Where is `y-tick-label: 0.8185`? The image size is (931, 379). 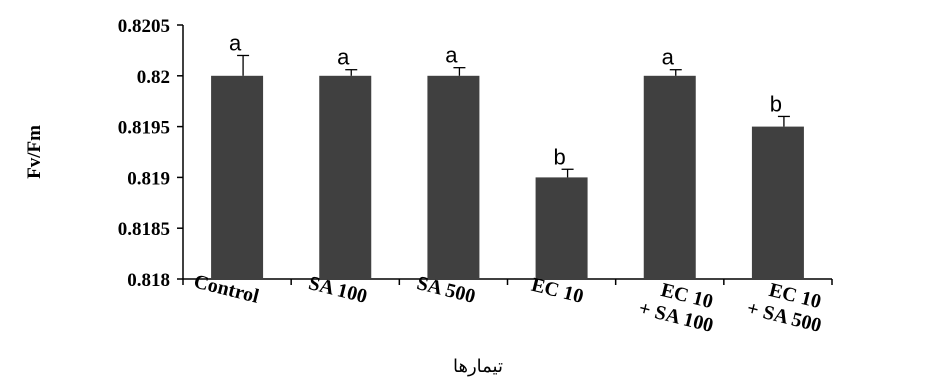 y-tick-label: 0.8185 is located at coordinates (144, 229).